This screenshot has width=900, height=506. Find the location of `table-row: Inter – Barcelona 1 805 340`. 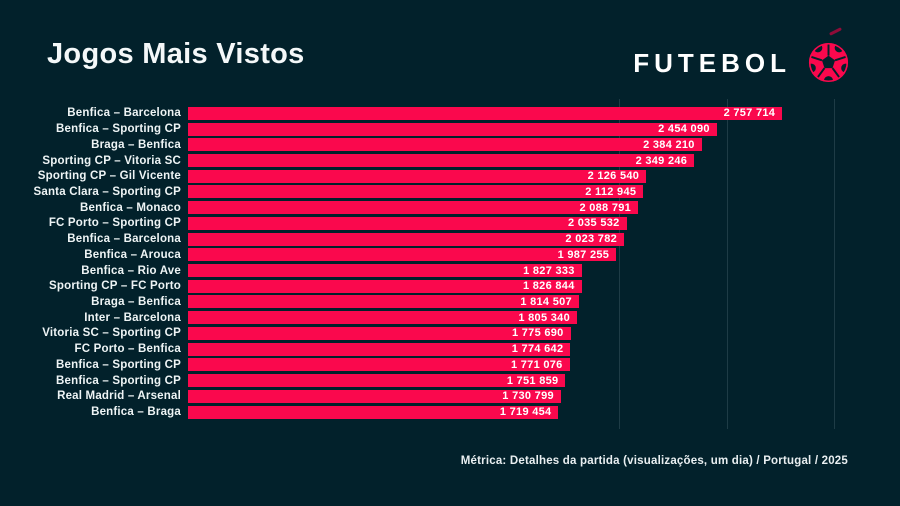

table-row: Inter – Barcelona 1 805 340 is located at coordinates (424, 318).